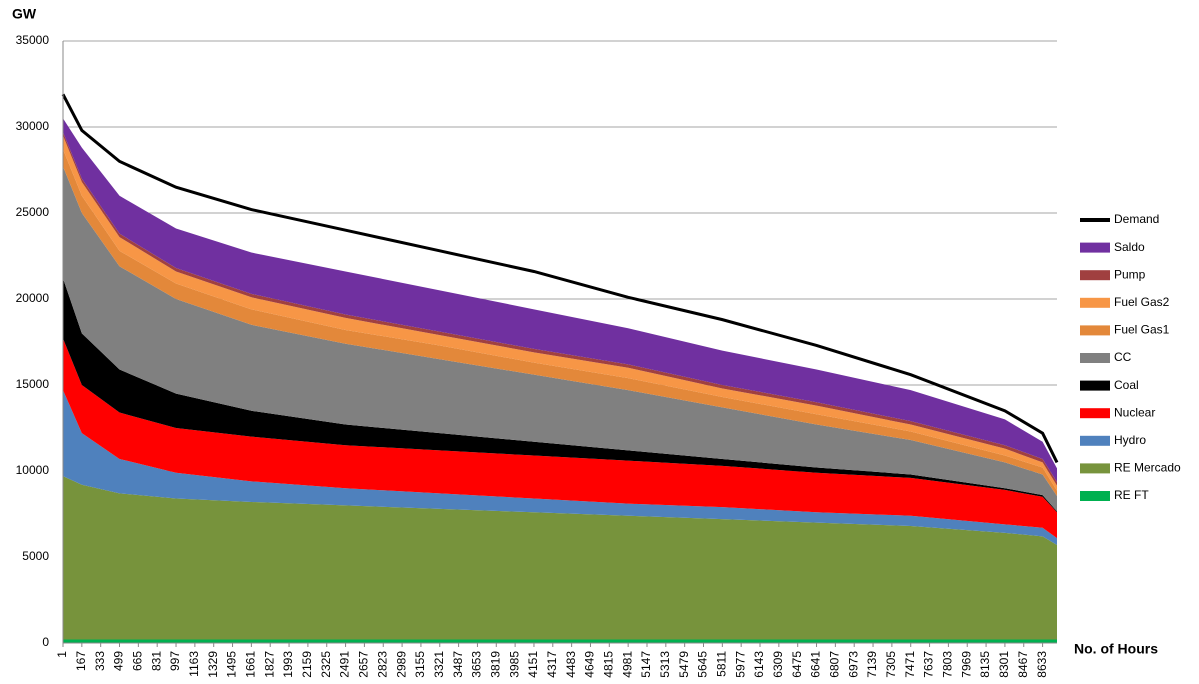 The height and width of the screenshot is (684, 1199). I want to click on x-tick-label: 4981, so click(627, 664).